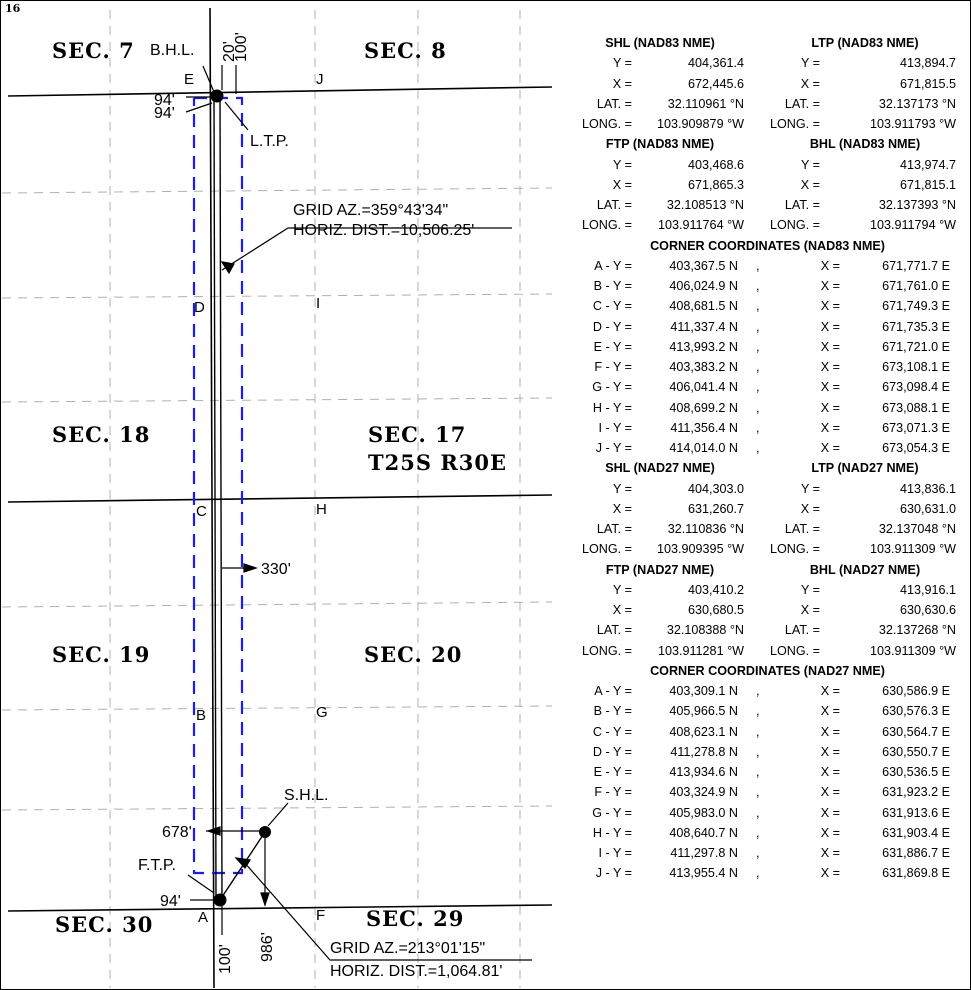 The width and height of the screenshot is (971, 990). What do you see at coordinates (927, 164) in the screenshot?
I see `field-value: 413,974.7` at bounding box center [927, 164].